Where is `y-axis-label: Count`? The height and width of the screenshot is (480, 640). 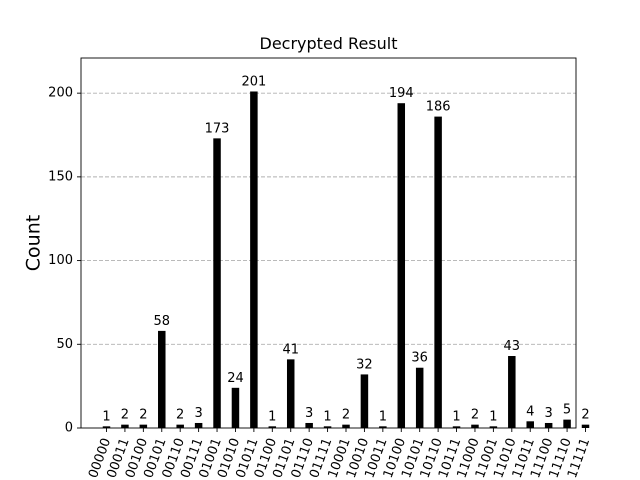
y-axis-label: Count is located at coordinates (34, 243).